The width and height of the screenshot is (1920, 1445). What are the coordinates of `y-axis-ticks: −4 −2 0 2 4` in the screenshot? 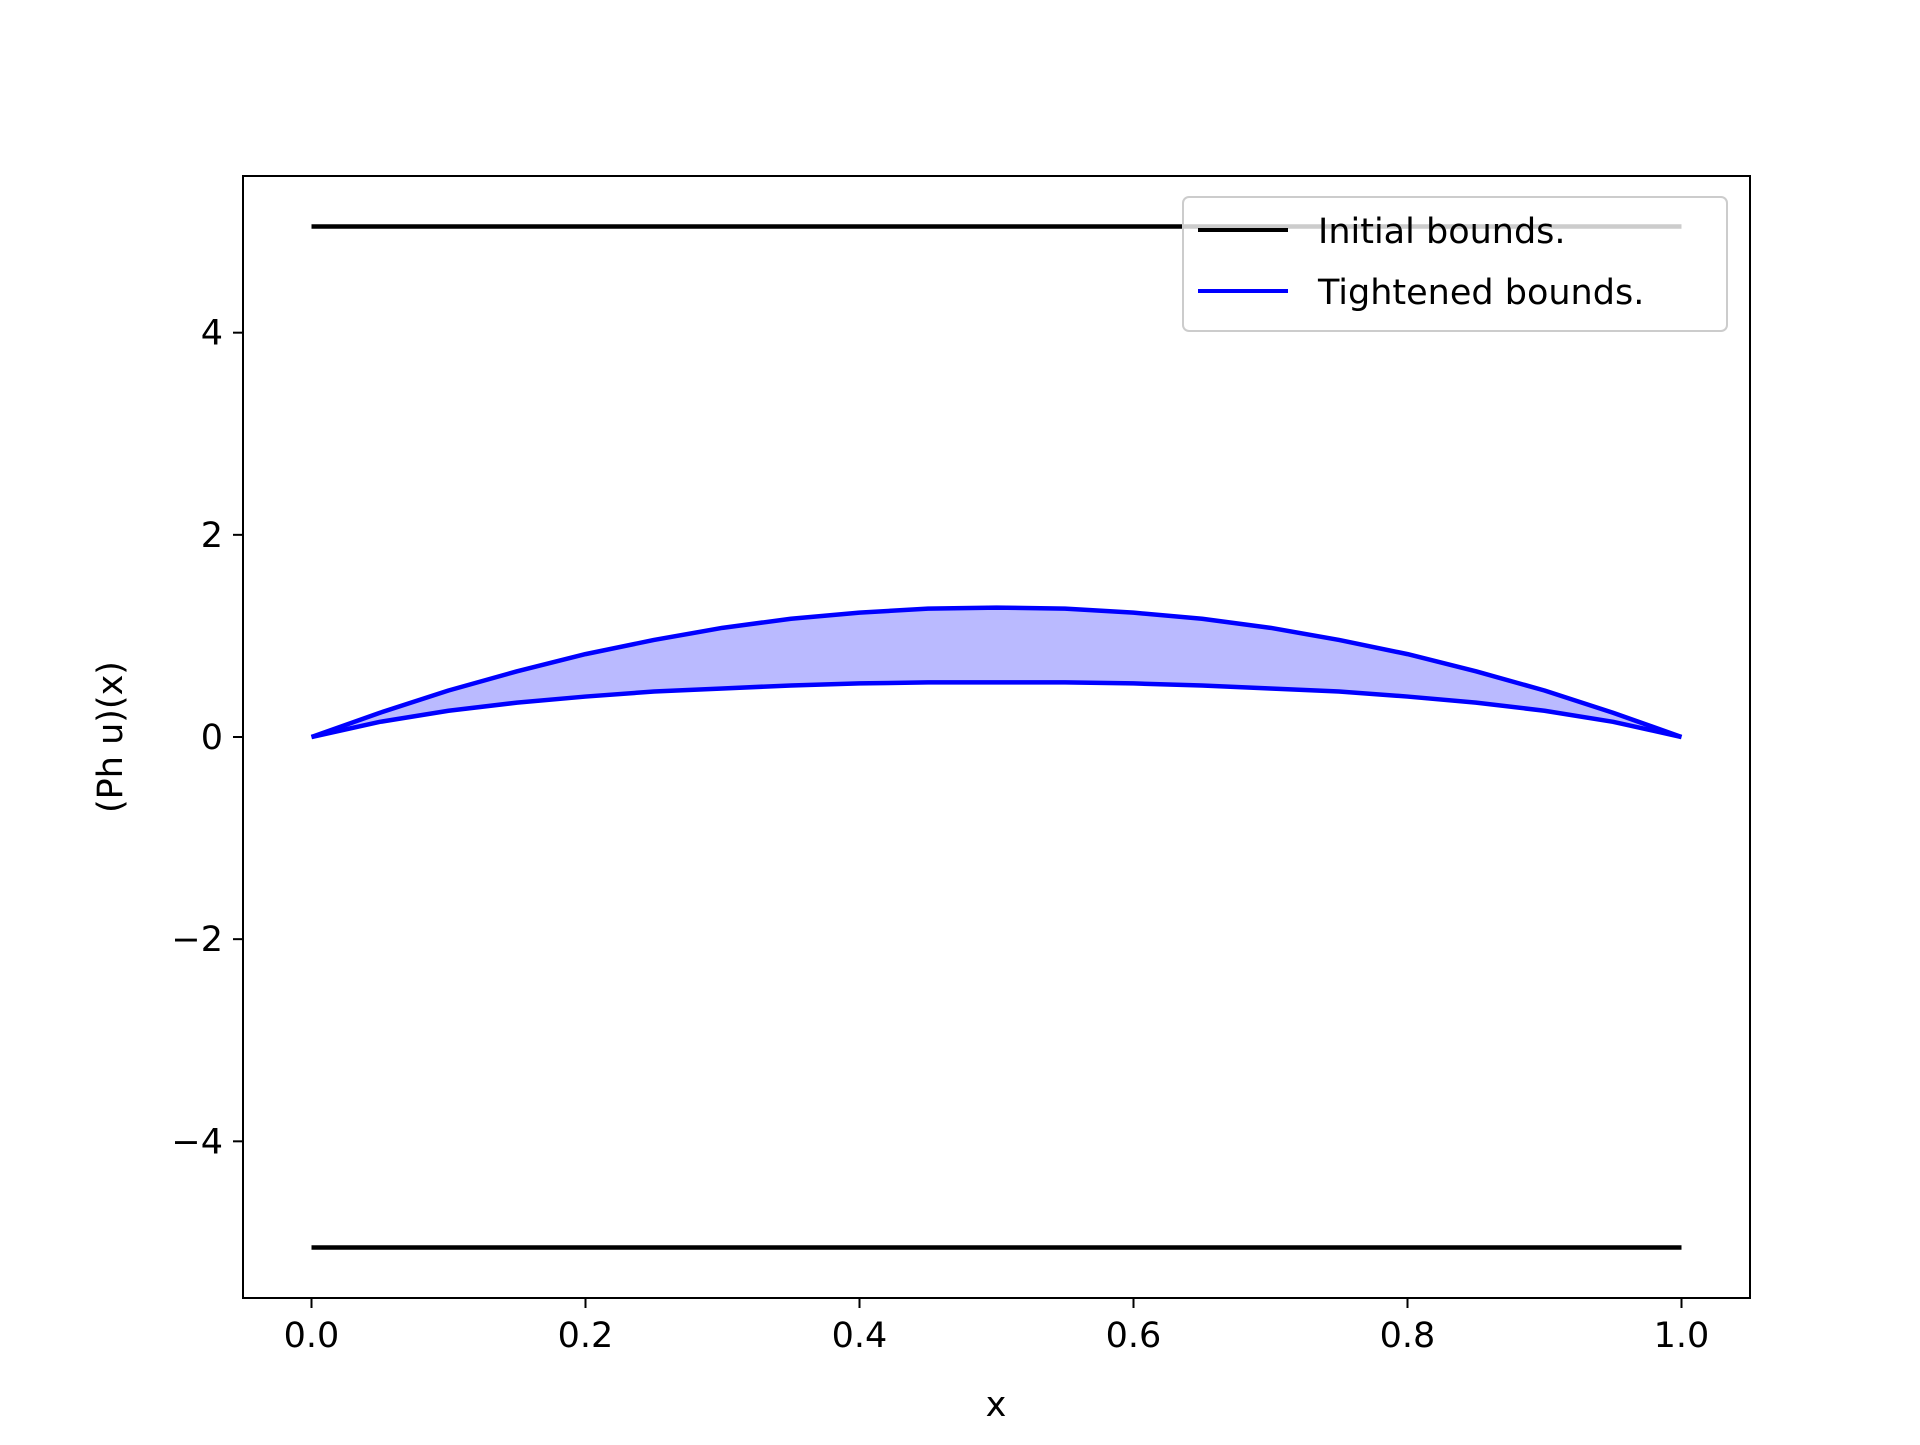 It's located at (207, 738).